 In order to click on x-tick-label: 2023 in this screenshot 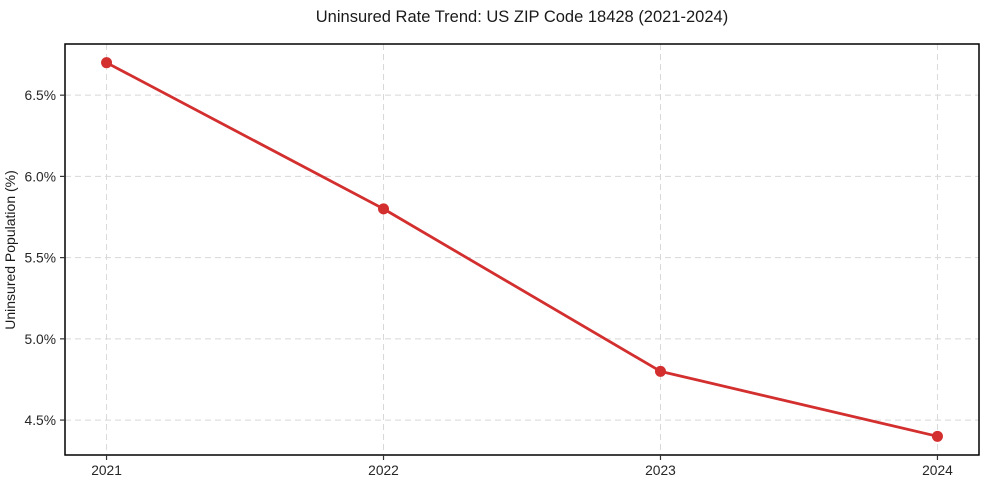, I will do `click(660, 470)`.